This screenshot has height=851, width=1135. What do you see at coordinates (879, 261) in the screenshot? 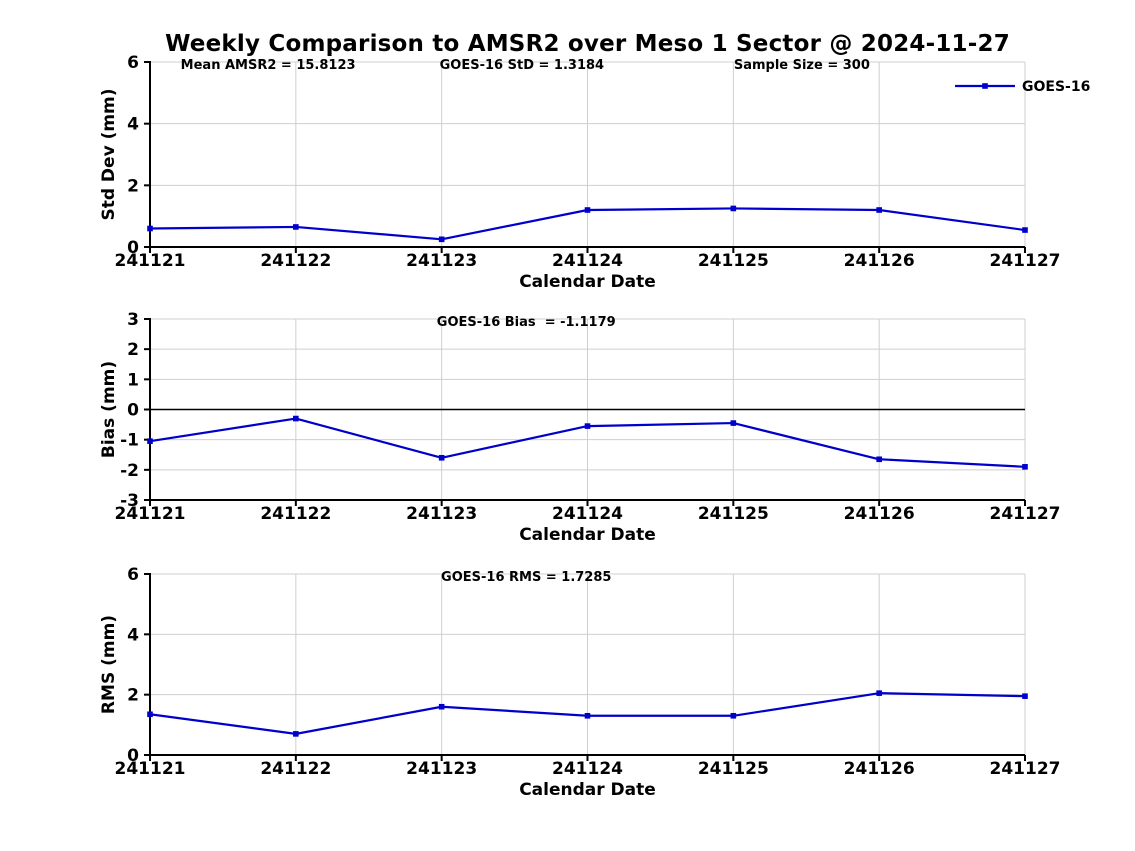
I see `stddev-x-tick-label: 241126` at bounding box center [879, 261].